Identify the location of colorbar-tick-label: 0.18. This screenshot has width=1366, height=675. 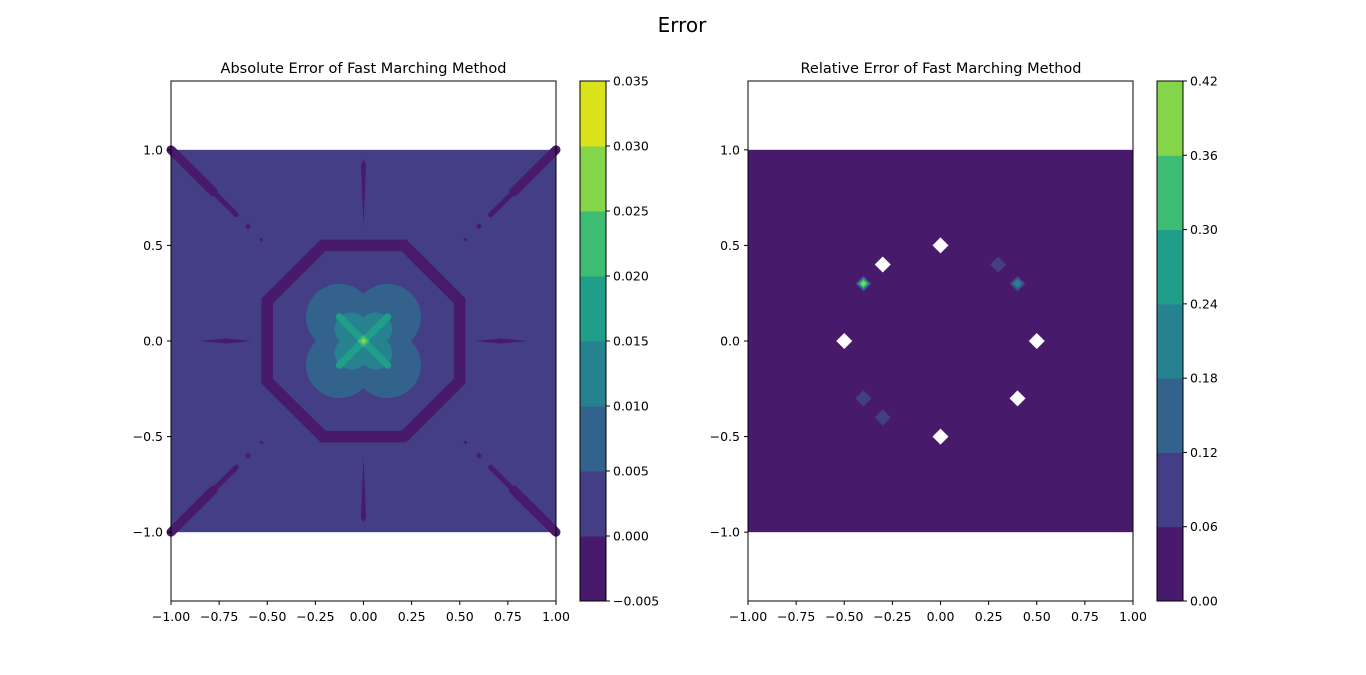
(1204, 378).